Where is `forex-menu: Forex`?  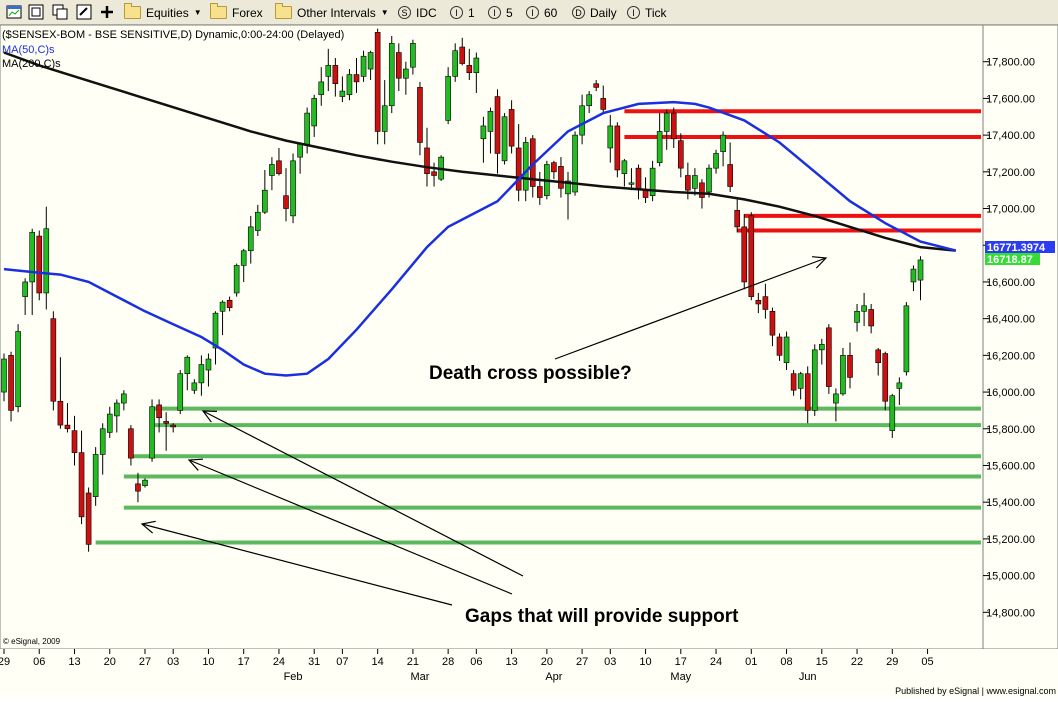
forex-menu: Forex is located at coordinates (236, 12).